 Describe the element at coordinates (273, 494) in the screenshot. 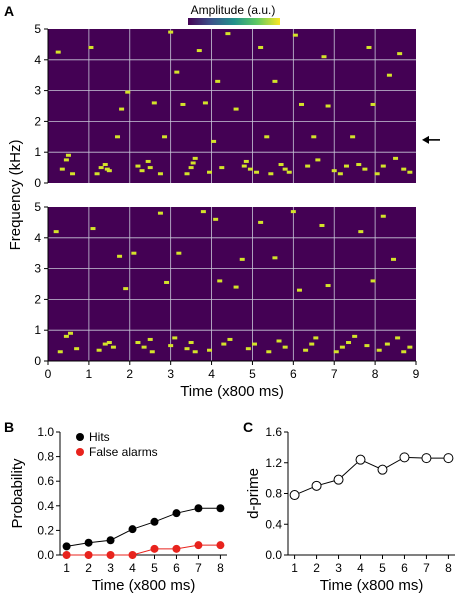

I see `dprime-ytick-label: 0.8` at that location.